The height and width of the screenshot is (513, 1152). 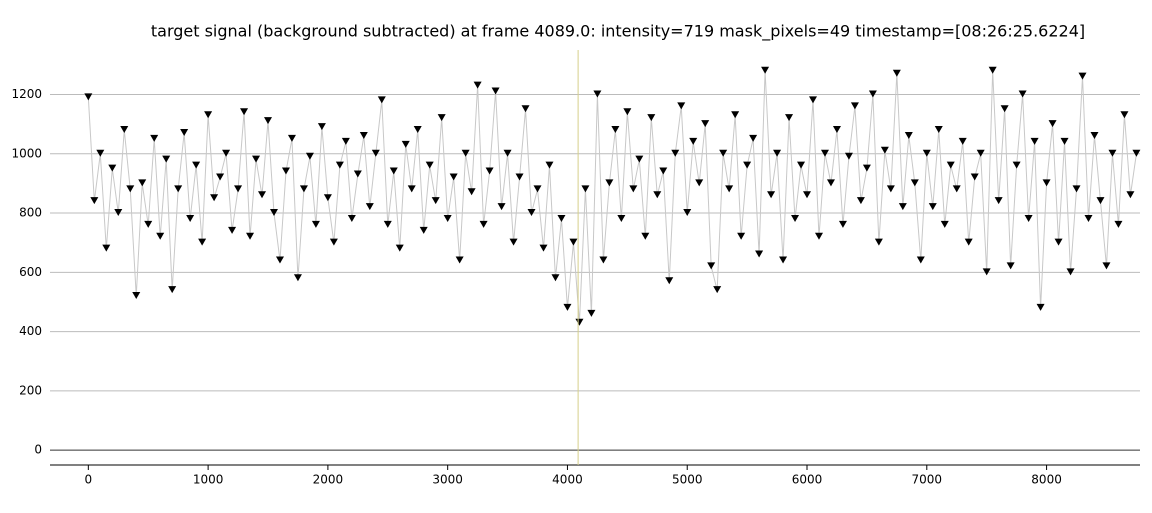 What do you see at coordinates (30, 213) in the screenshot?
I see `y-tick-label: 800` at bounding box center [30, 213].